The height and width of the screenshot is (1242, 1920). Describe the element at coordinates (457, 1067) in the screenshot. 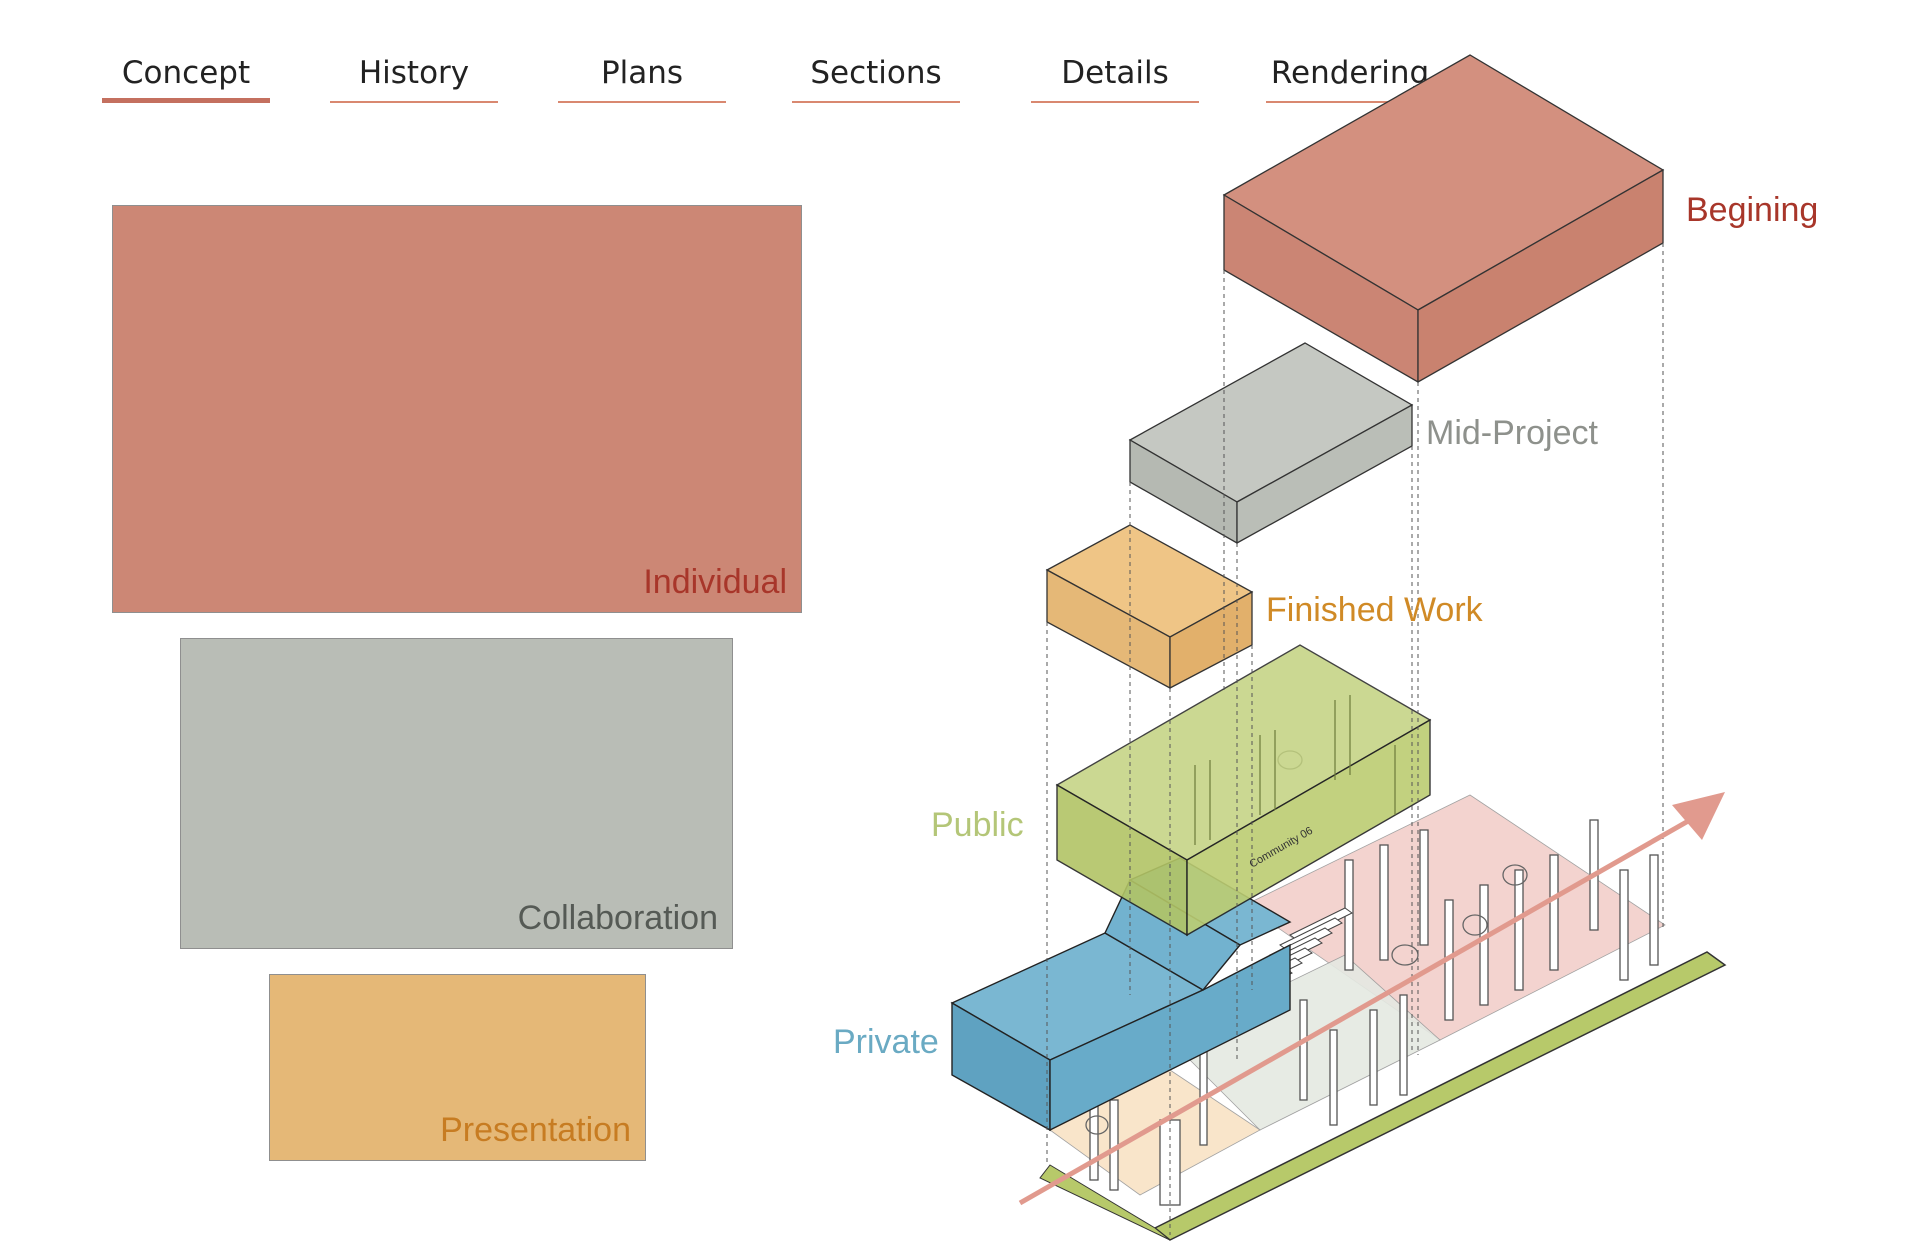

I see `presentation-block: Presentation` at that location.